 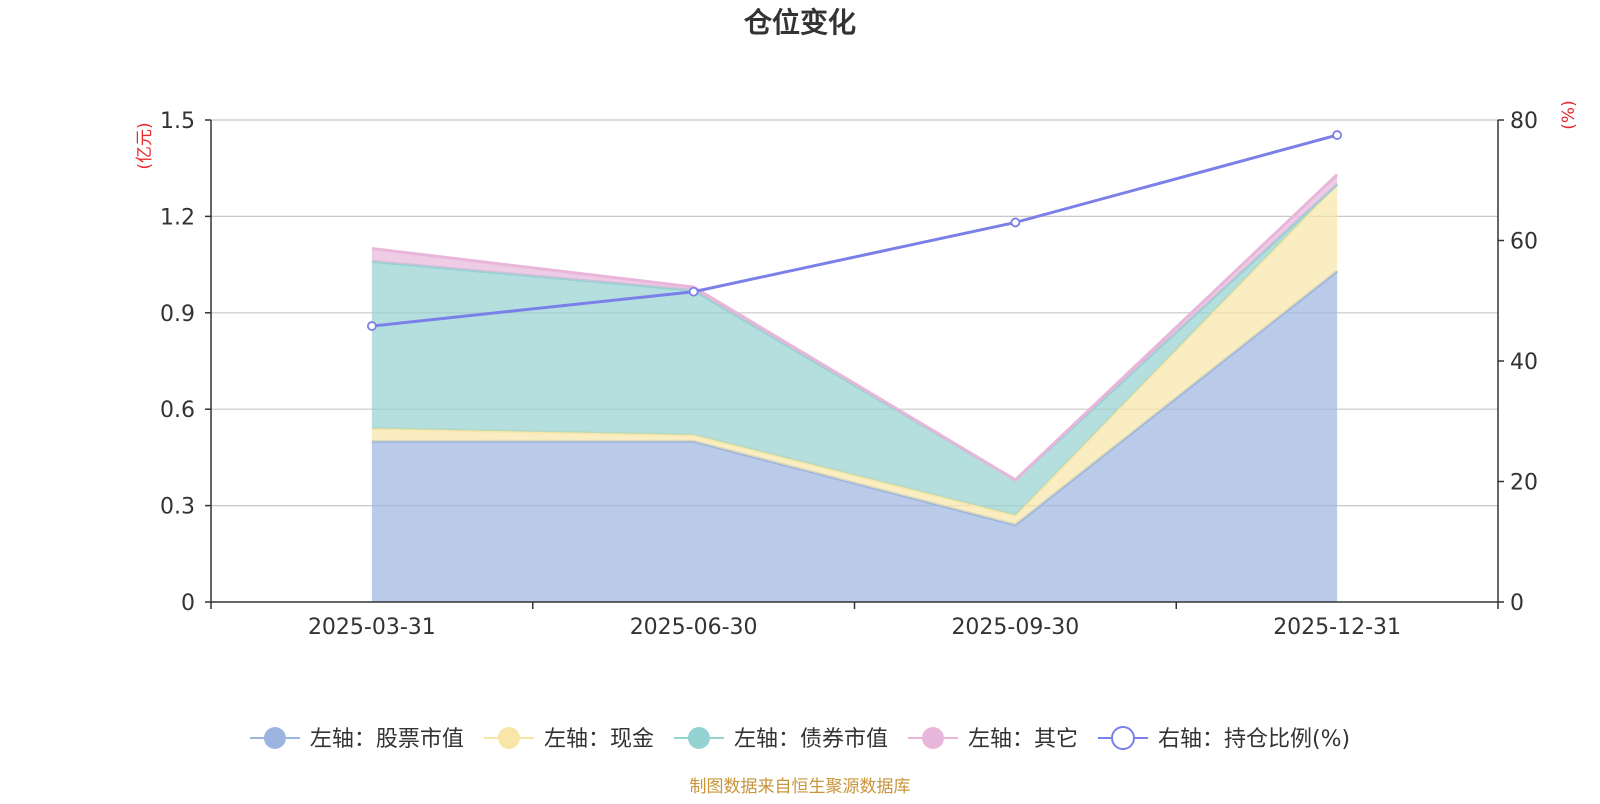 I want to click on legend-item-现金: 左轴：现金, so click(x=568, y=739).